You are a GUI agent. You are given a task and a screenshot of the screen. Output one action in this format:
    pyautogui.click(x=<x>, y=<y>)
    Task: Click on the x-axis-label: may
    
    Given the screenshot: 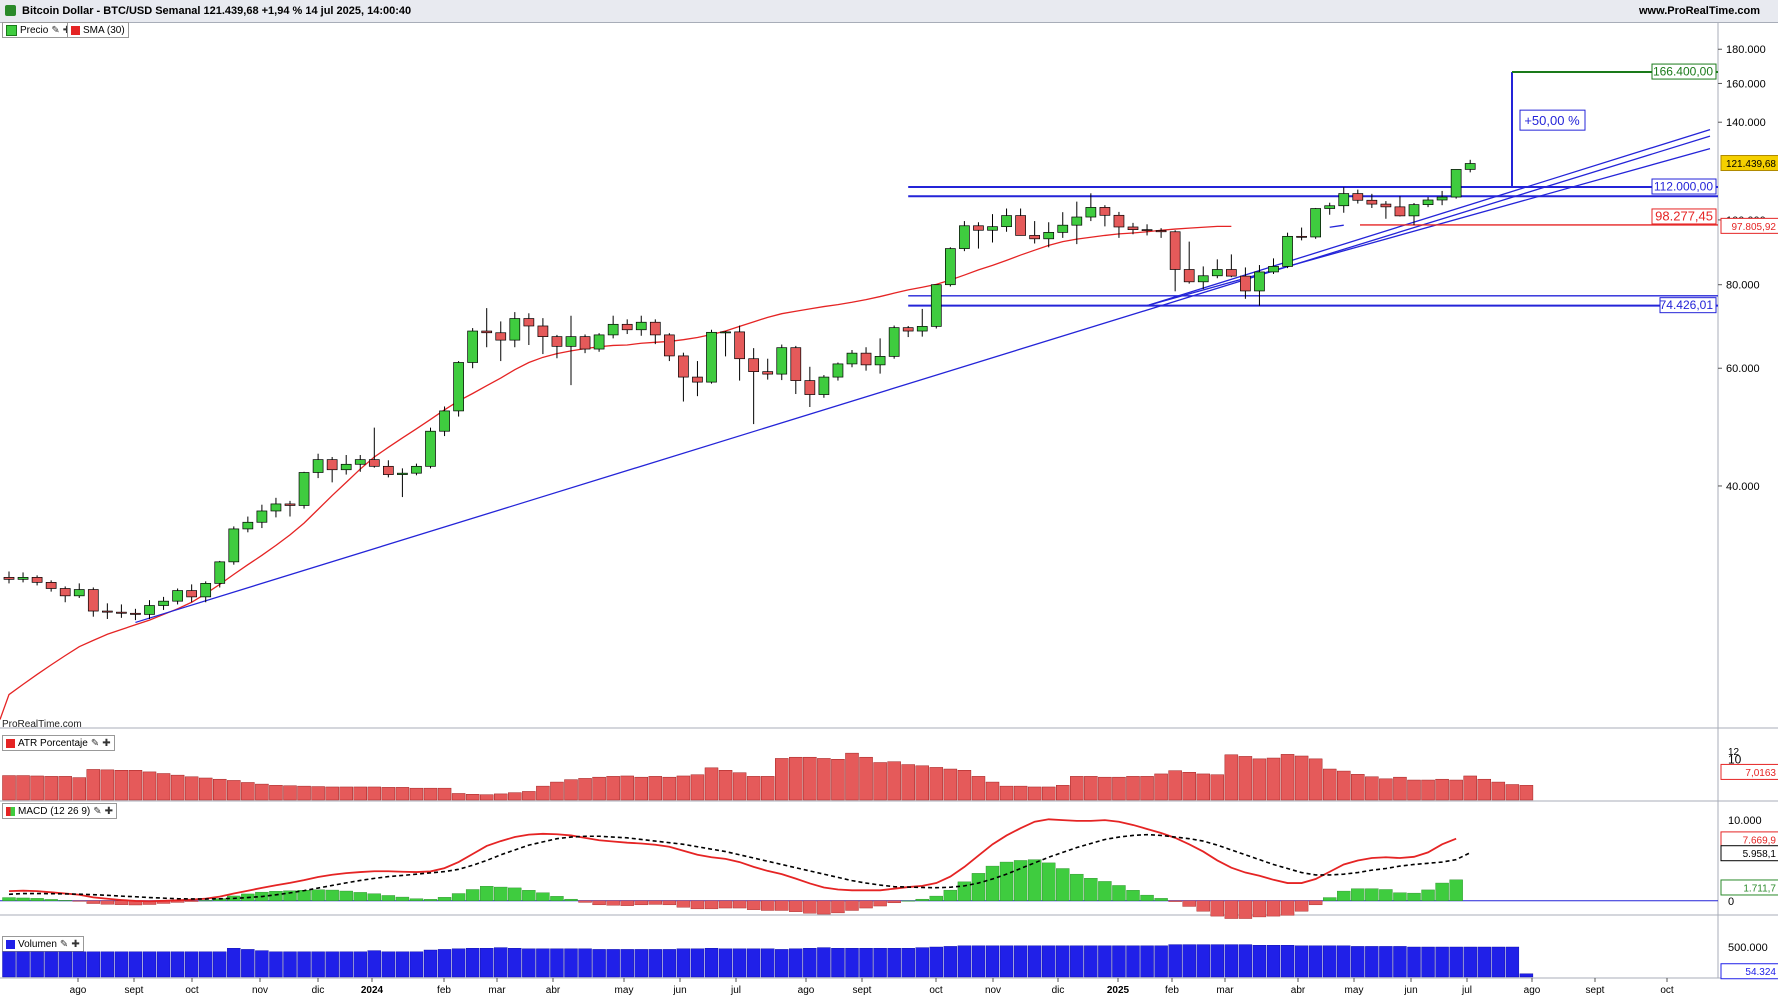 What is the action you would take?
    pyautogui.click(x=1354, y=990)
    